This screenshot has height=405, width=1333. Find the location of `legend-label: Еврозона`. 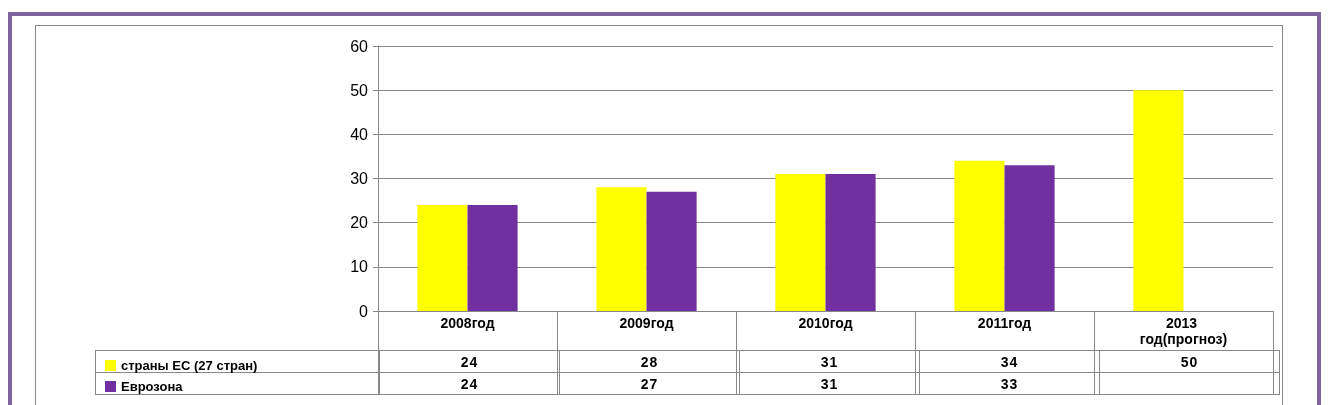

legend-label: Еврозона is located at coordinates (152, 386).